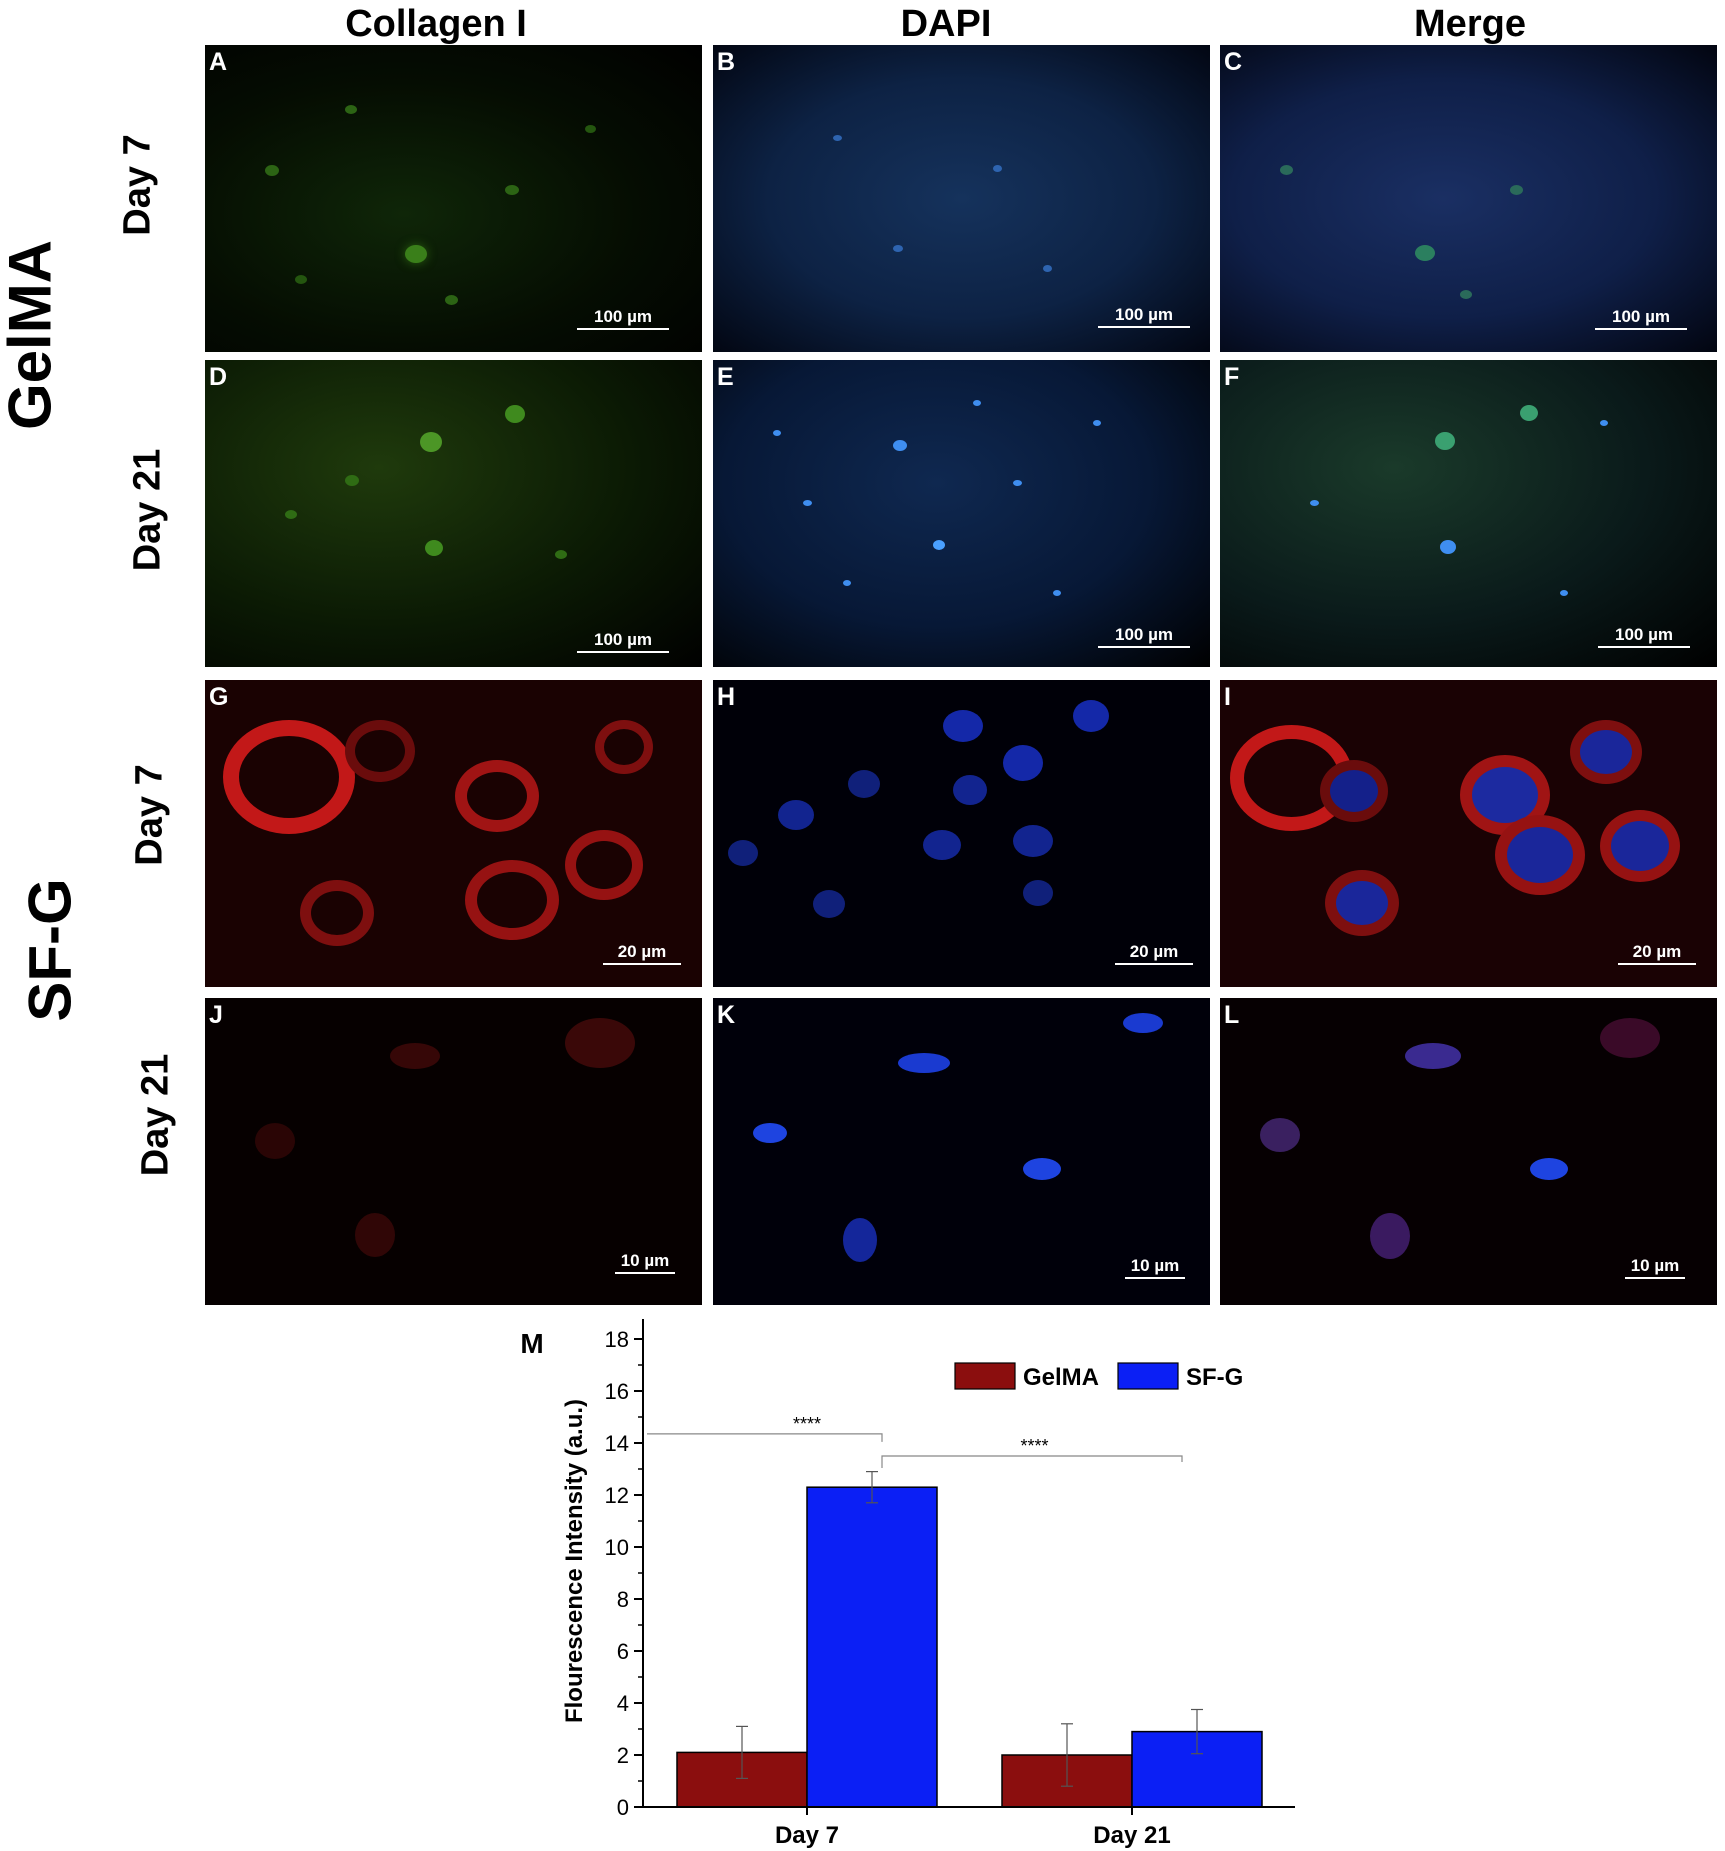 This screenshot has width=1725, height=1851. I want to click on group-label-sfg: SF-G, so click(50, 950).